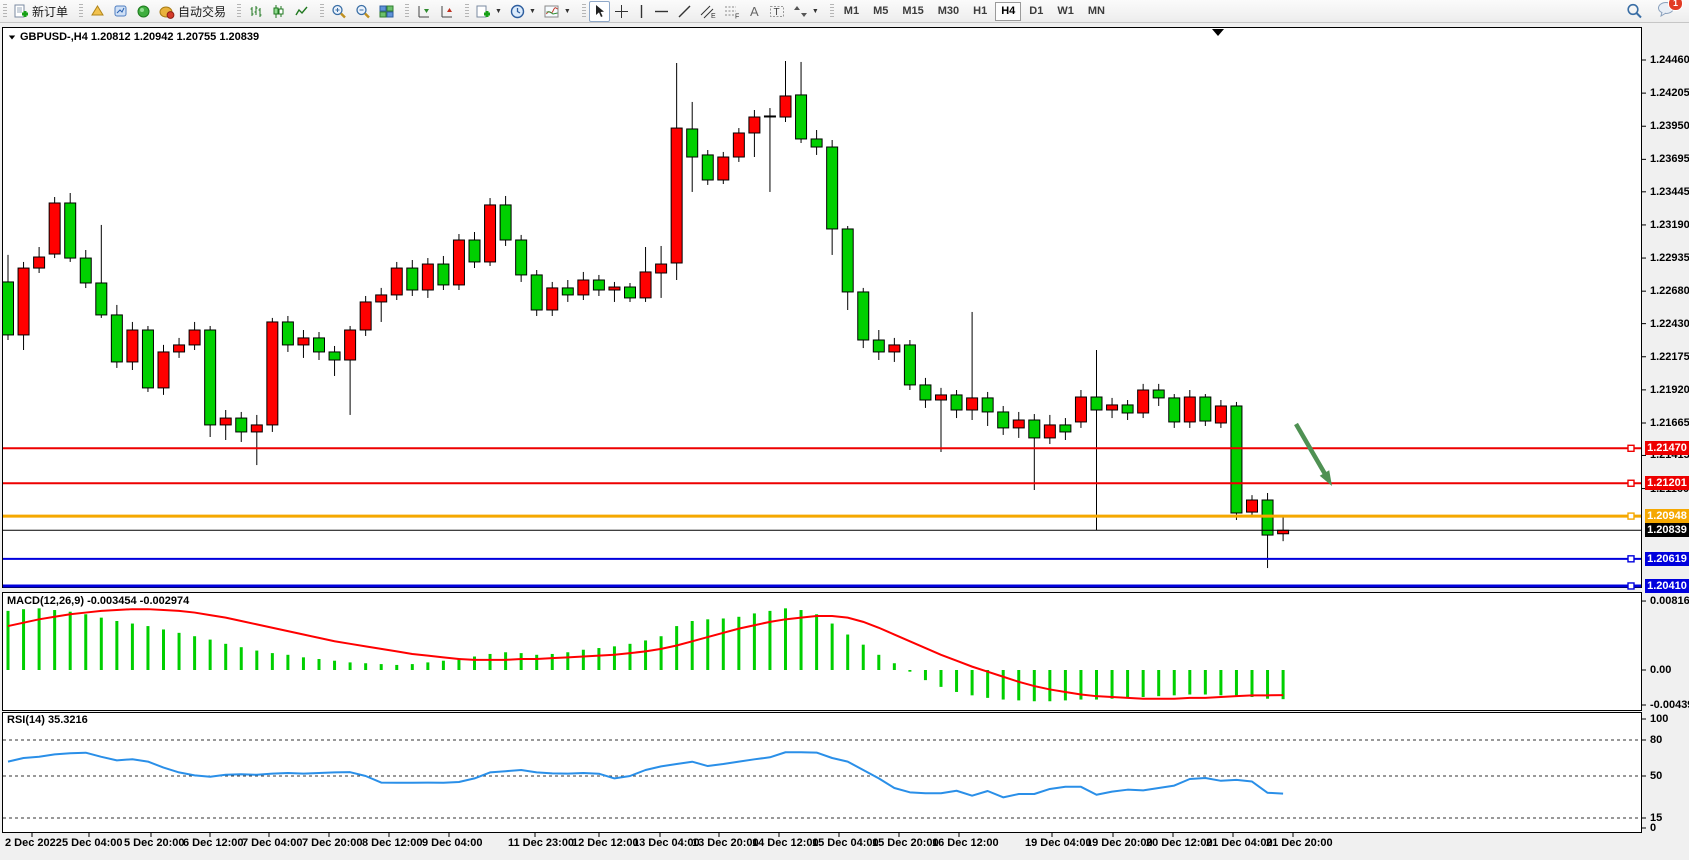 The image size is (1689, 860). What do you see at coordinates (50, 11) in the screenshot?
I see `new-order-label: 新订单` at bounding box center [50, 11].